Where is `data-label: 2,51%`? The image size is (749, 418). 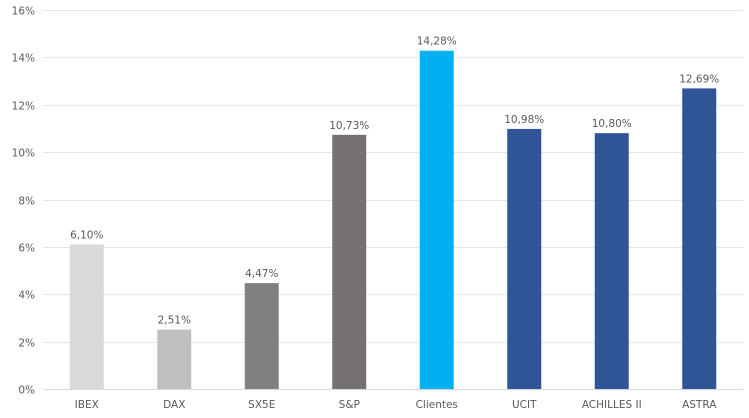
data-label: 2,51% is located at coordinates (174, 321).